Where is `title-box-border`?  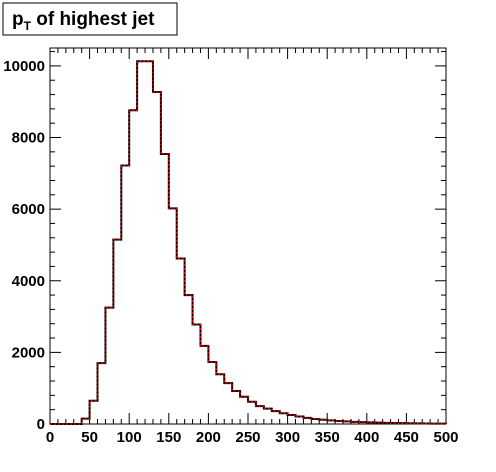 title-box-border is located at coordinates (90, 19).